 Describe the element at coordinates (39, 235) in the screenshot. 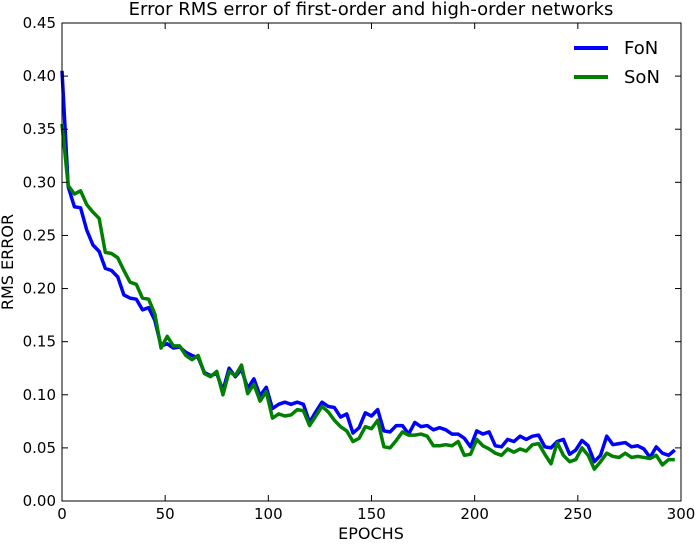

I see `y-tick-label: 0.25` at that location.